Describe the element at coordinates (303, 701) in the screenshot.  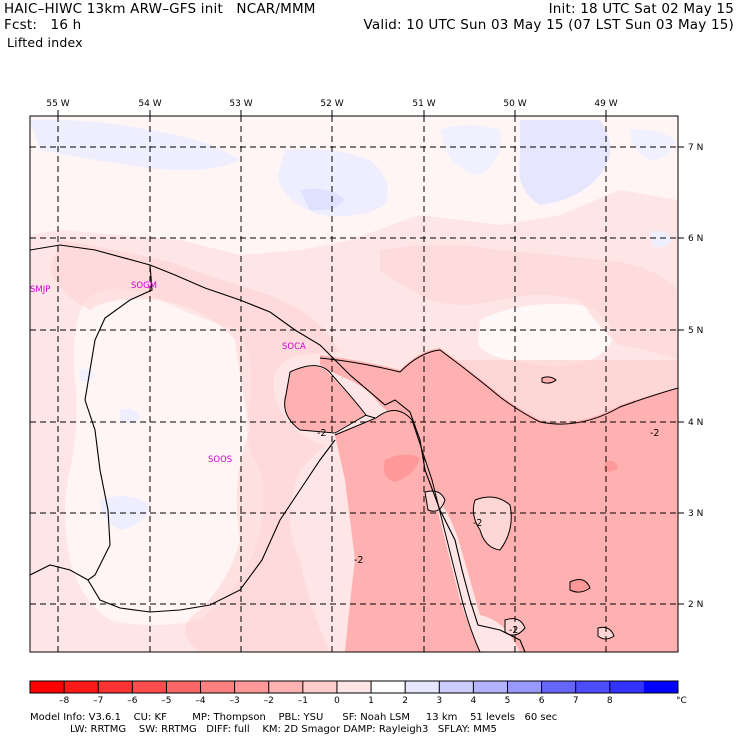
I see `colorbar-tick-label: –1` at that location.